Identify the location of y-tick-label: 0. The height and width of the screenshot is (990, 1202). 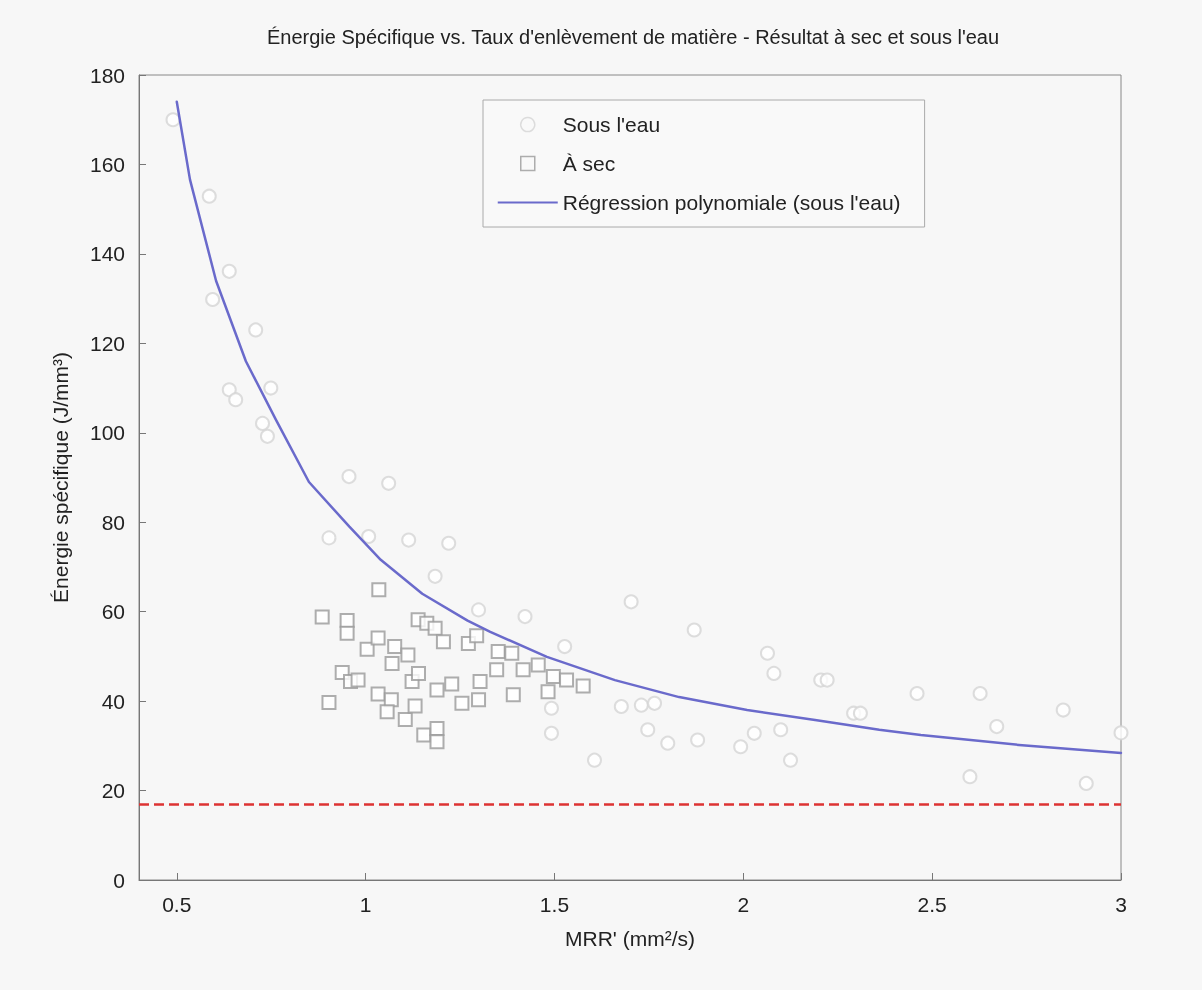
(119, 880).